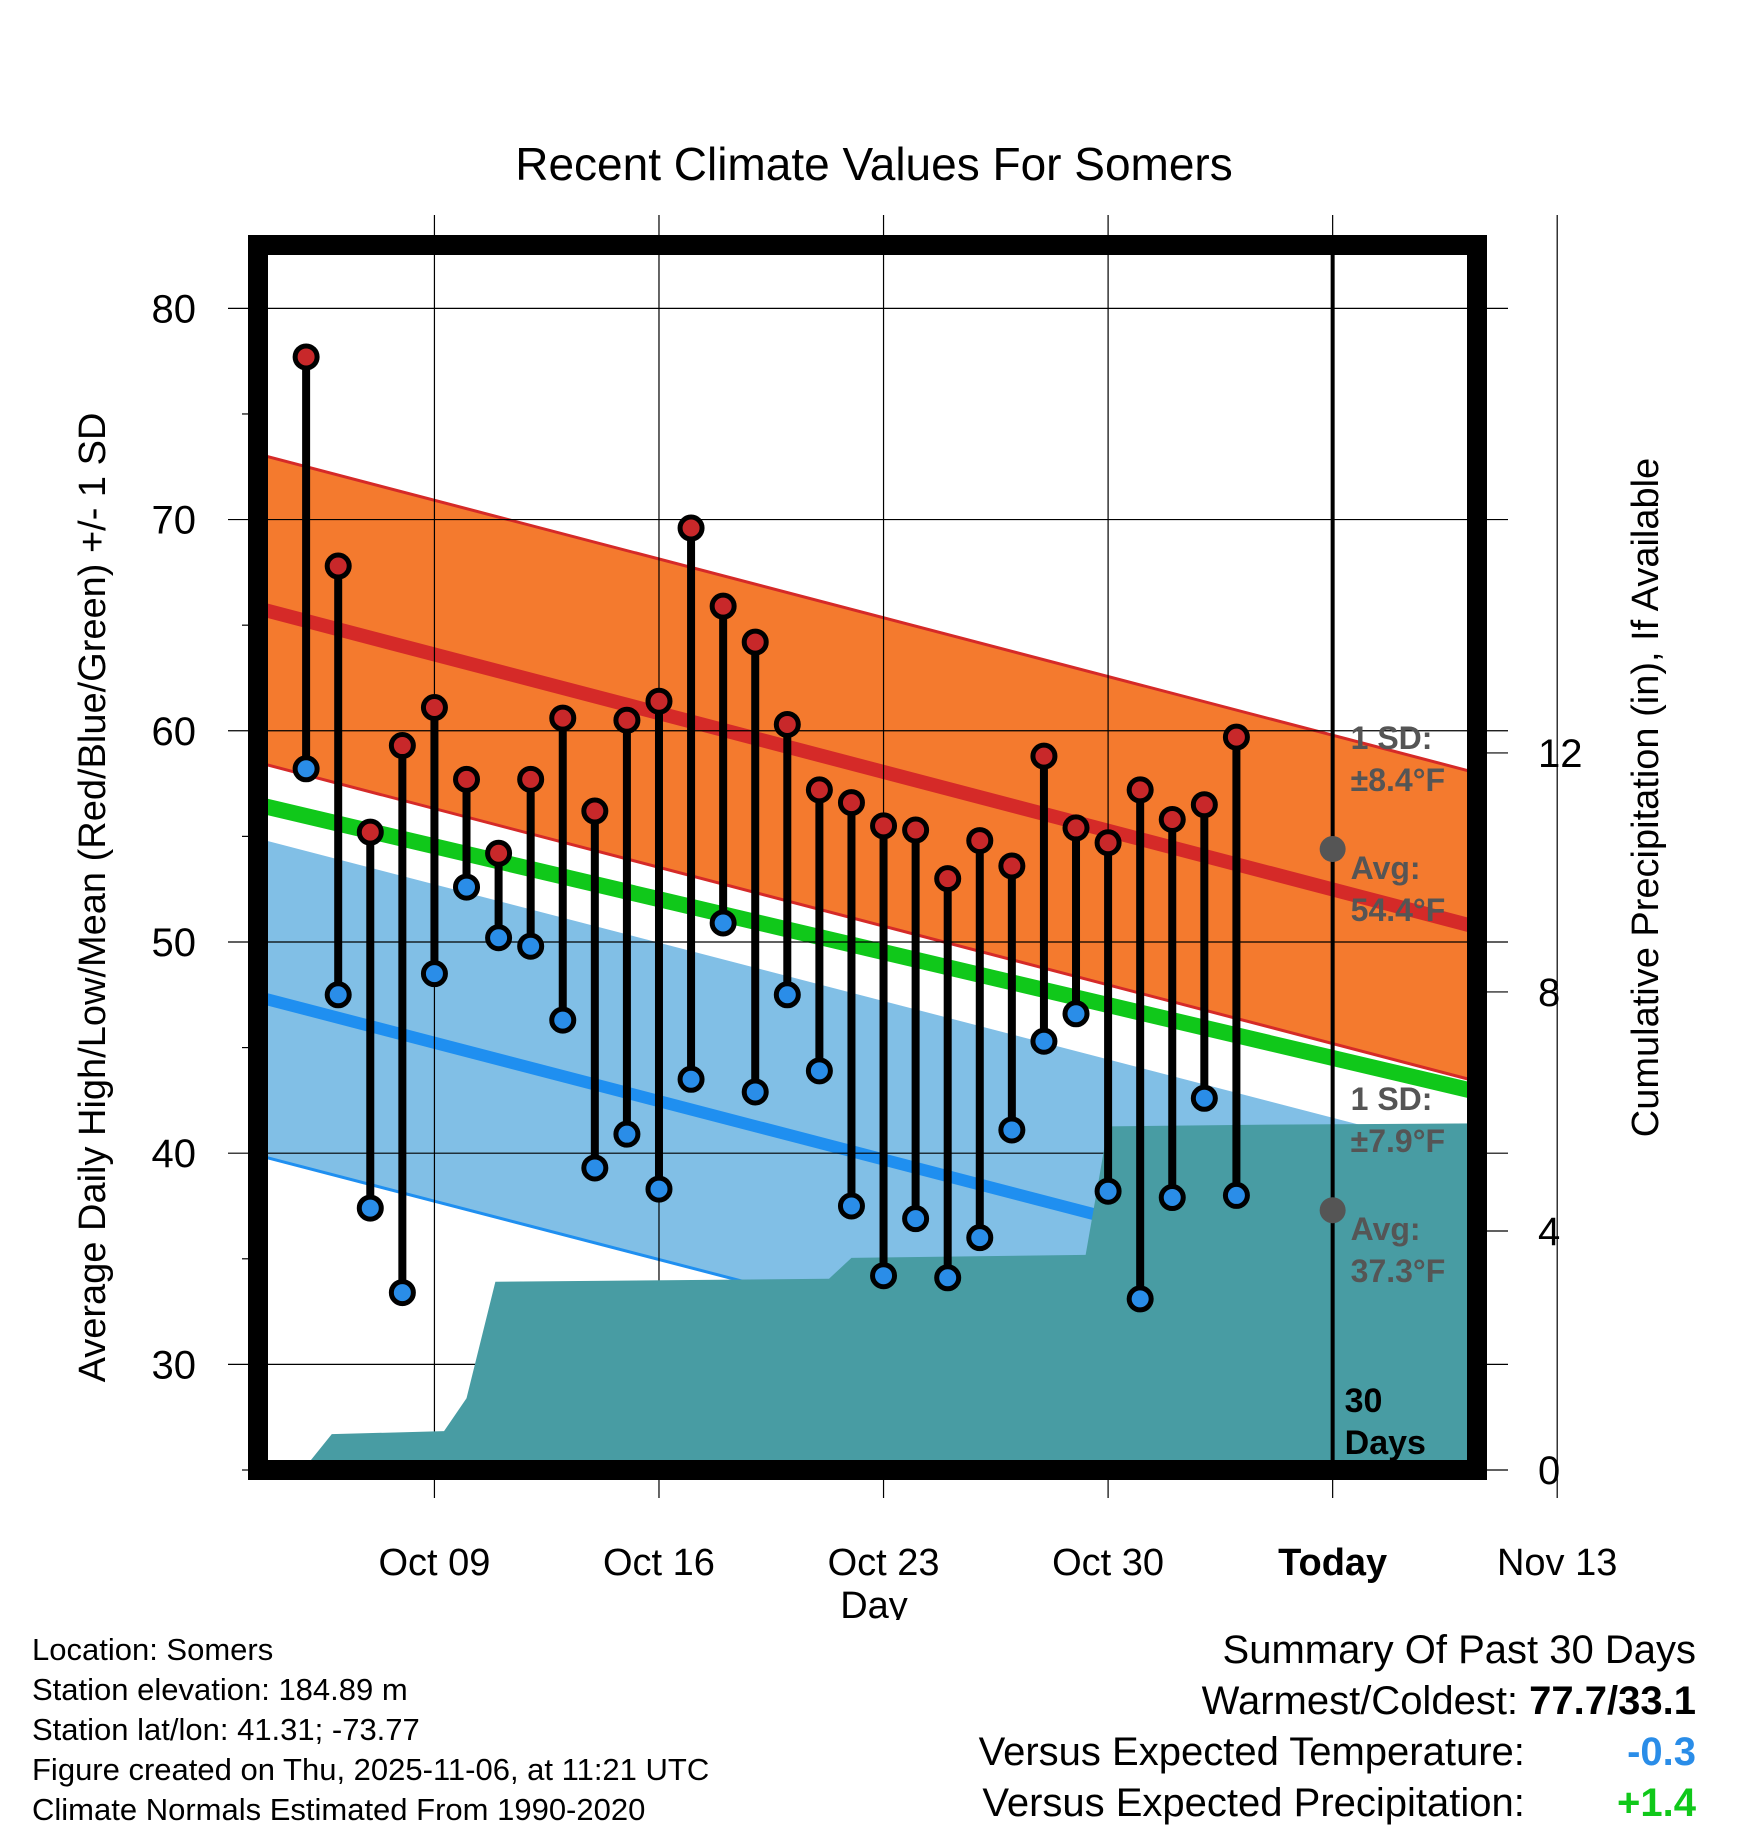  Describe the element at coordinates (174, 1365) in the screenshot. I see `y-tick-label: 30` at that location.